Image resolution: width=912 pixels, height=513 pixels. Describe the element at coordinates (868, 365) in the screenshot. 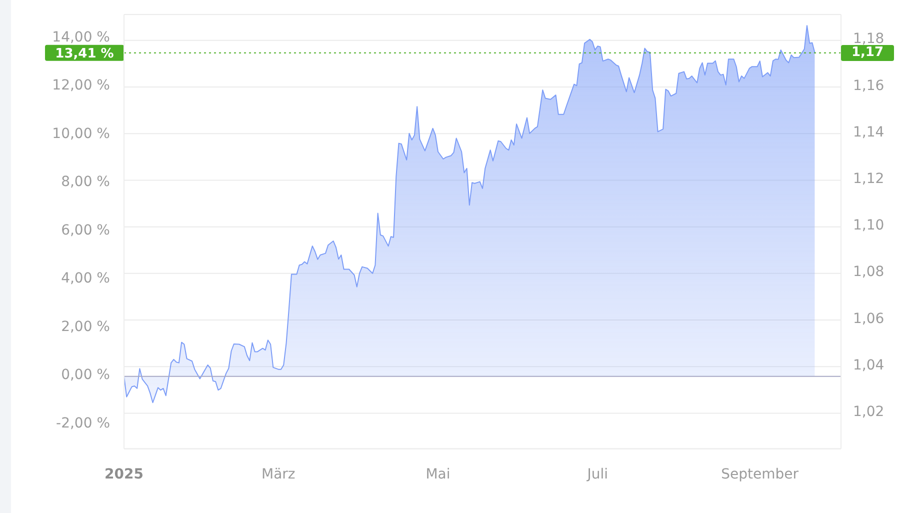

I see `y2-tick-label: 1,04` at that location.